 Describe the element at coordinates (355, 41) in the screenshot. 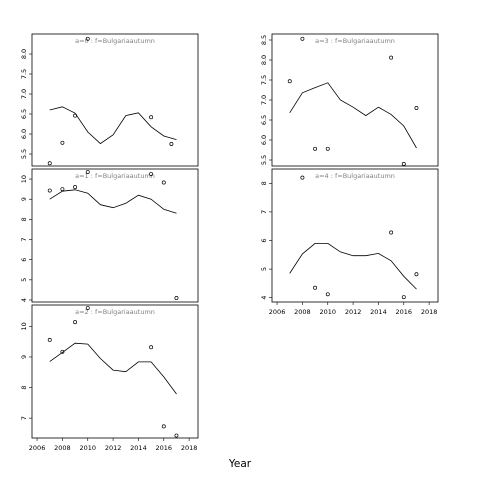

I see `panel-strip-label: a=3 : f=Bulgariaautumn` at that location.